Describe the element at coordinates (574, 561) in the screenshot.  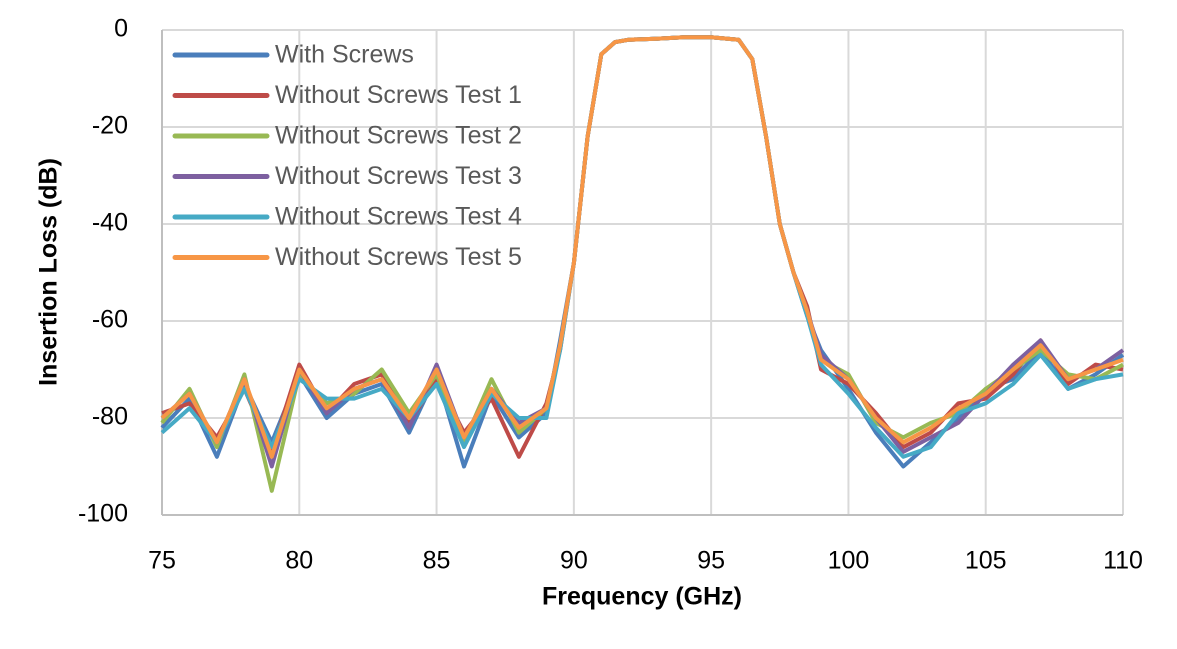
I see `x-tick-label: 90` at that location.